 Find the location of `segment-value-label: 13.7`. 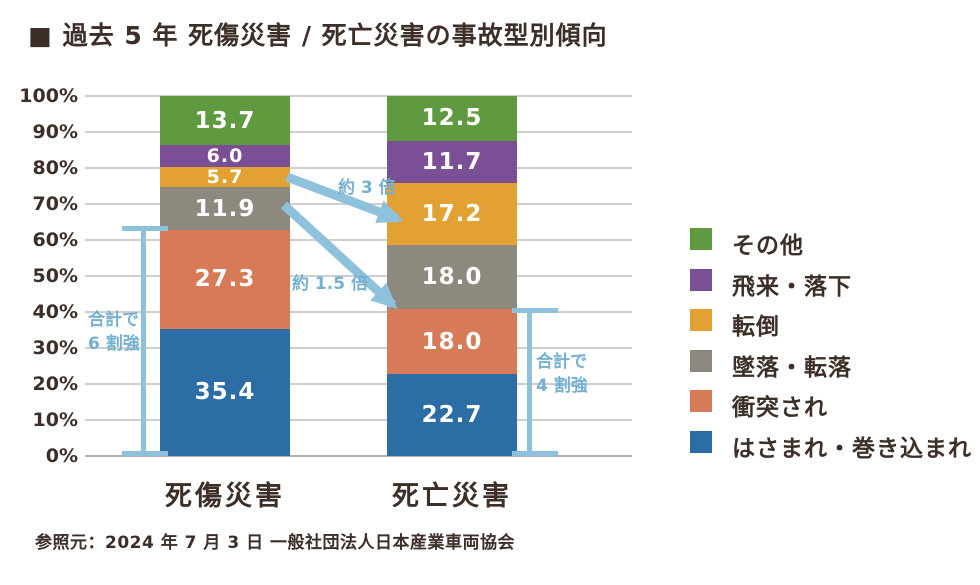

segment-value-label: 13.7 is located at coordinates (225, 120).